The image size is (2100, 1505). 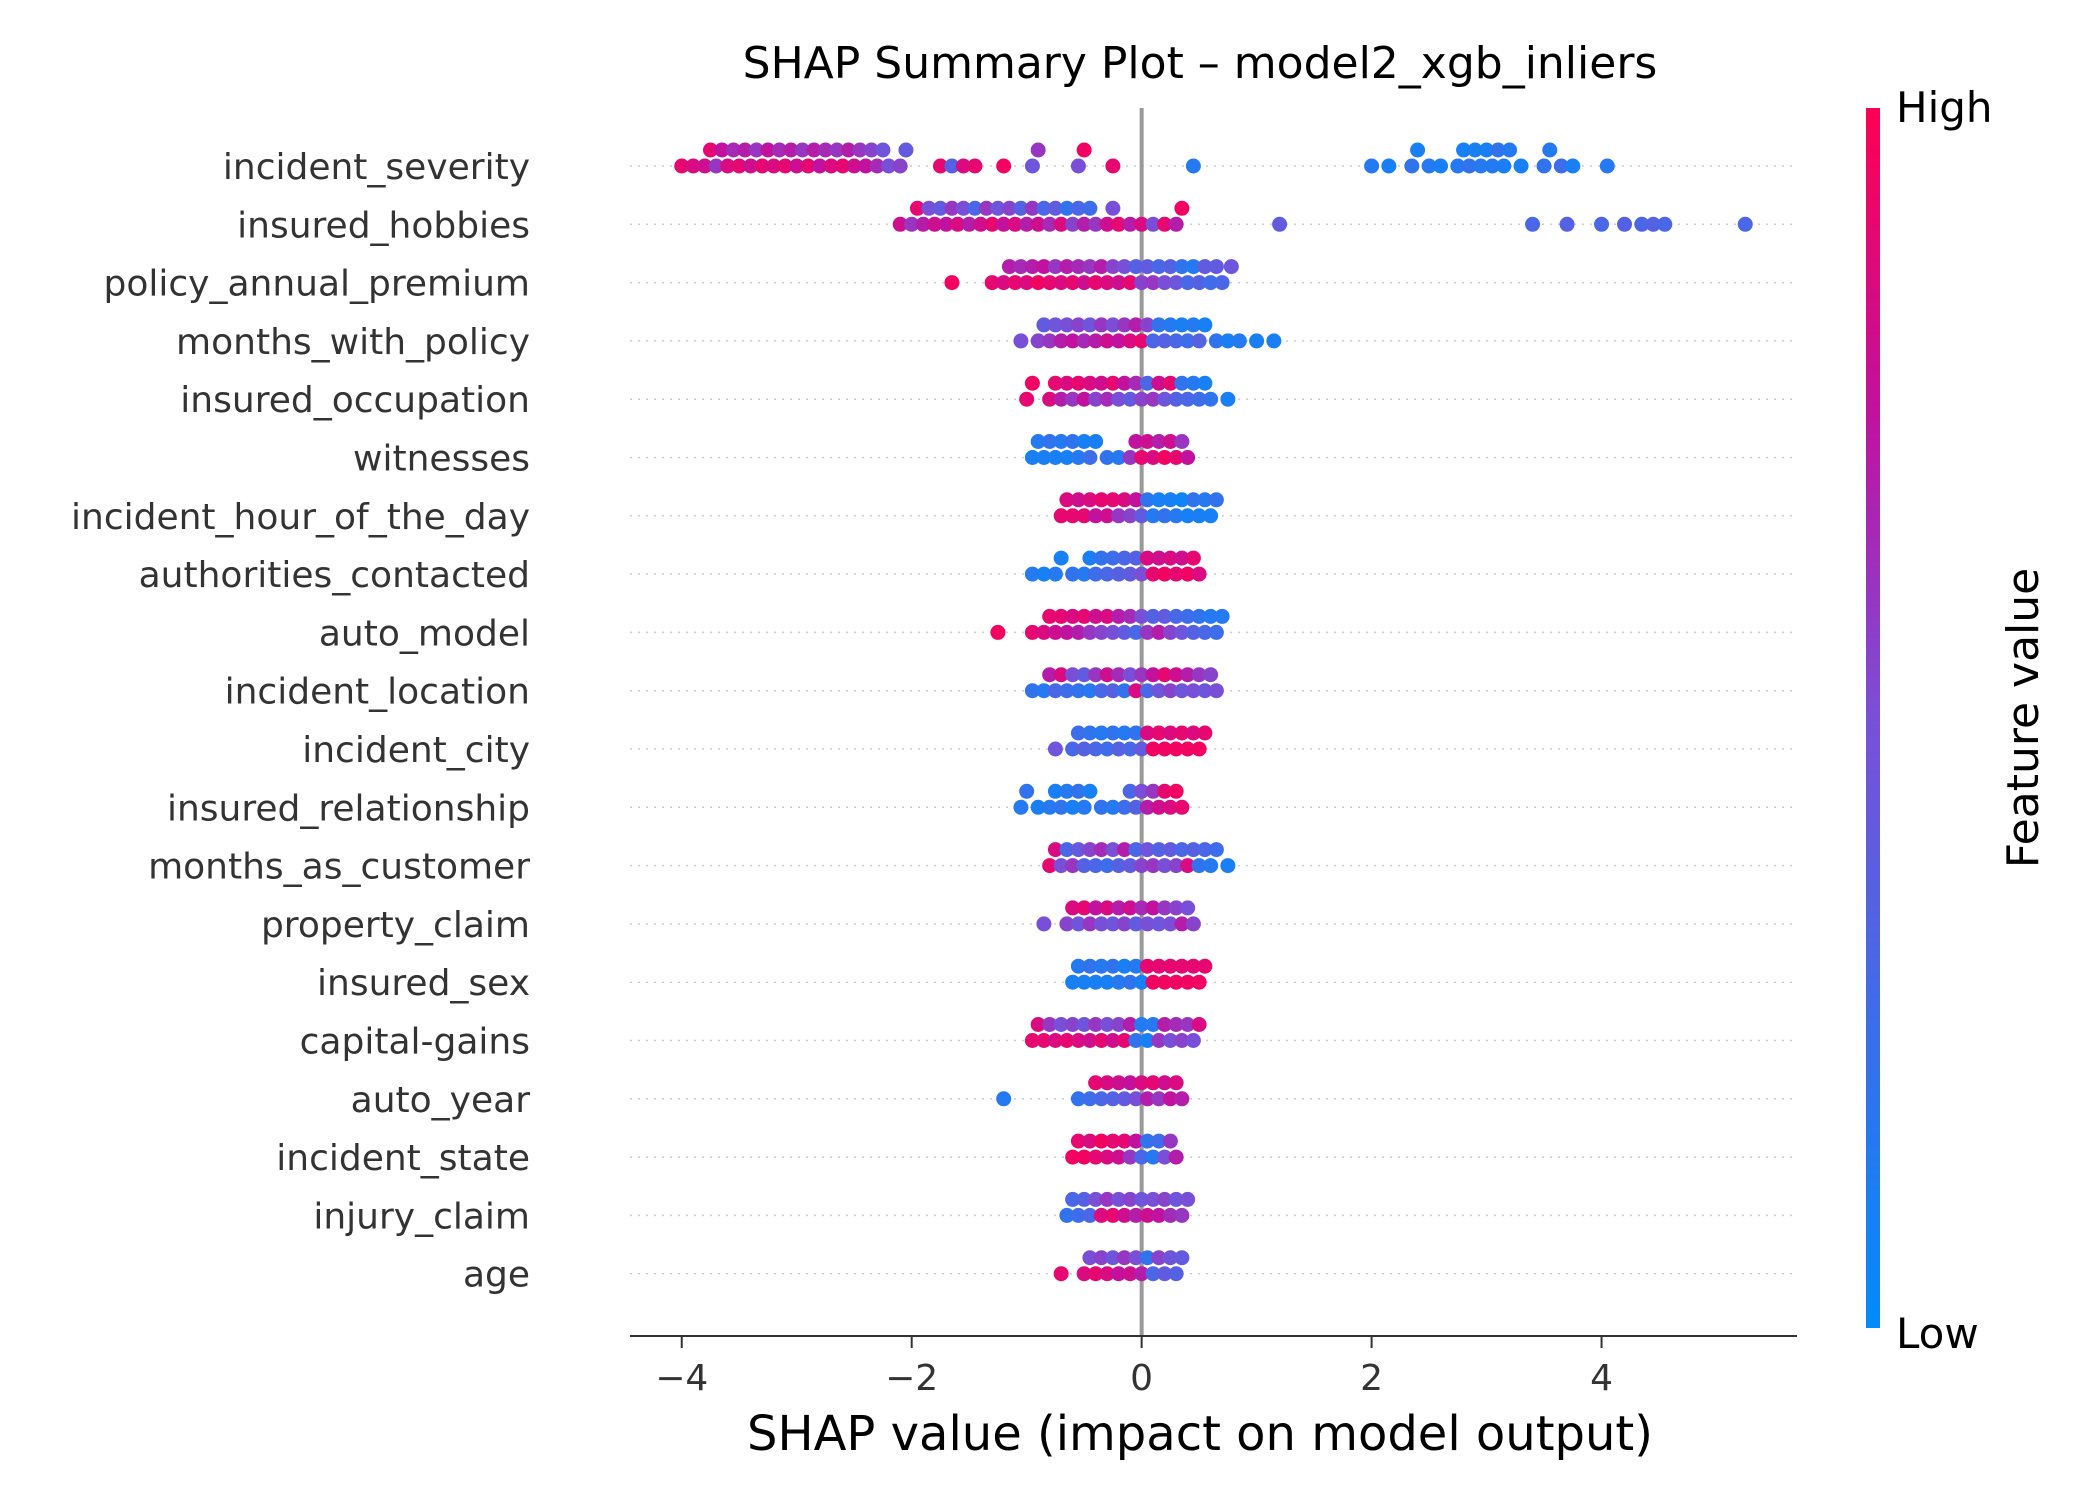 I want to click on feature-label: age, so click(x=496, y=1275).